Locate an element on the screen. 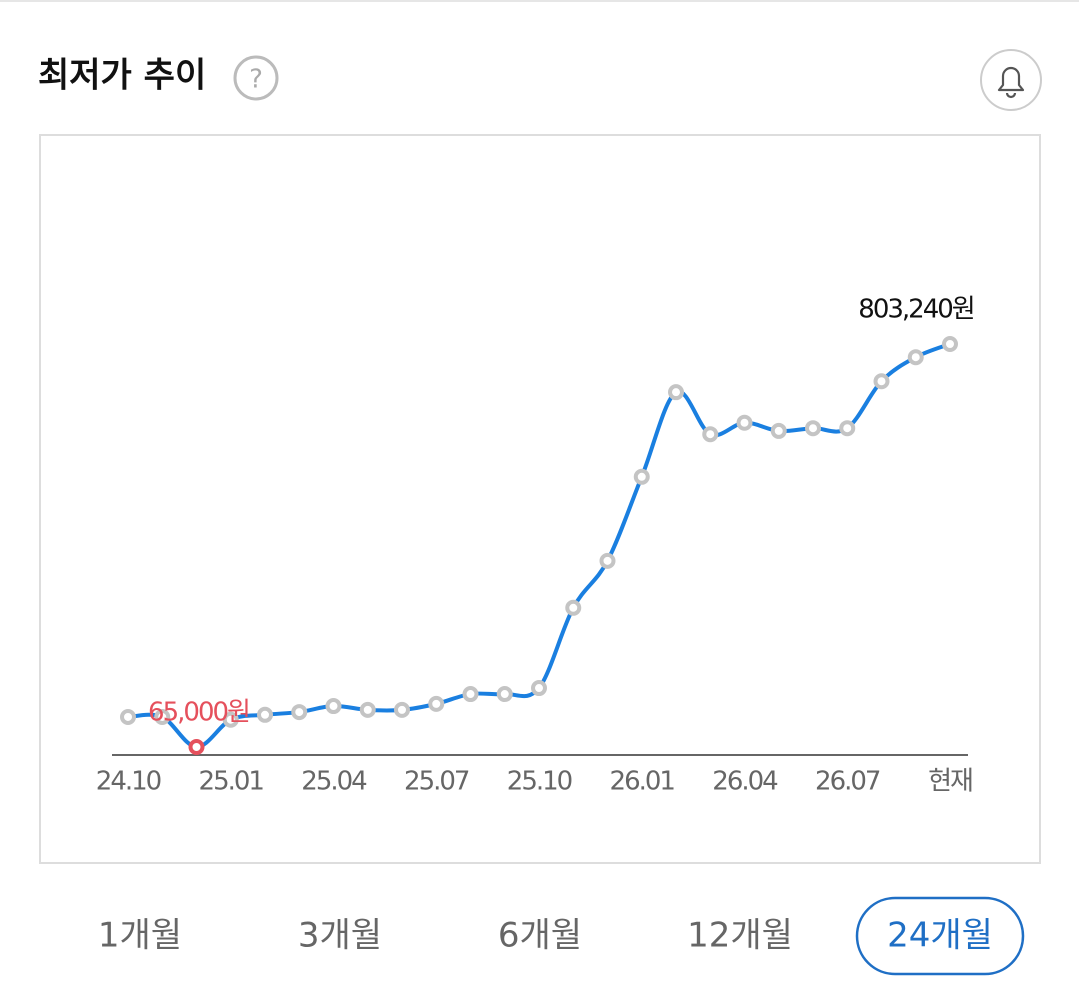 This screenshot has width=1079, height=1008. help-circle is located at coordinates (256, 78).